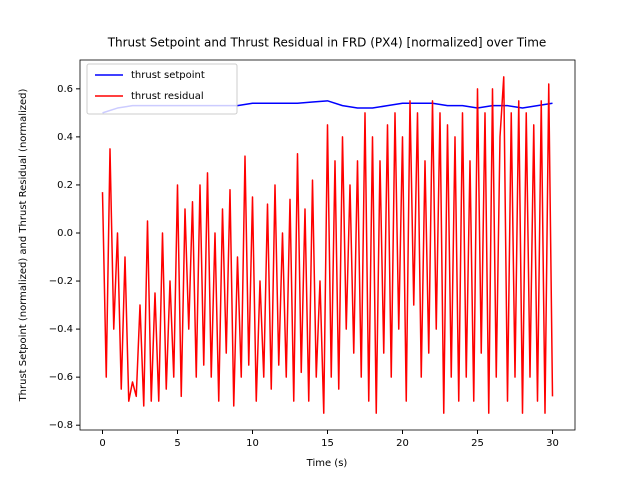 The image size is (640, 480). Describe the element at coordinates (61, 425) in the screenshot. I see `y-tick-label: −0.8` at that location.